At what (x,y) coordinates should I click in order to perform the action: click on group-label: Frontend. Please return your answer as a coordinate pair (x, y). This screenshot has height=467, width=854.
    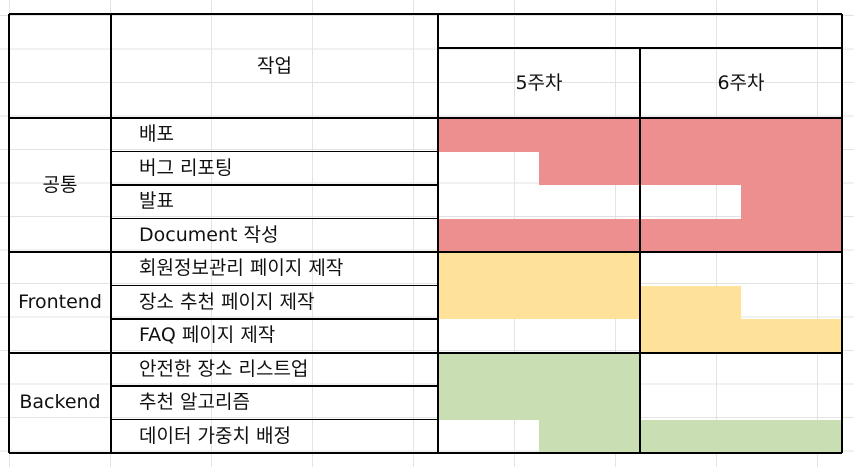
    Looking at the image, I should click on (60, 301).